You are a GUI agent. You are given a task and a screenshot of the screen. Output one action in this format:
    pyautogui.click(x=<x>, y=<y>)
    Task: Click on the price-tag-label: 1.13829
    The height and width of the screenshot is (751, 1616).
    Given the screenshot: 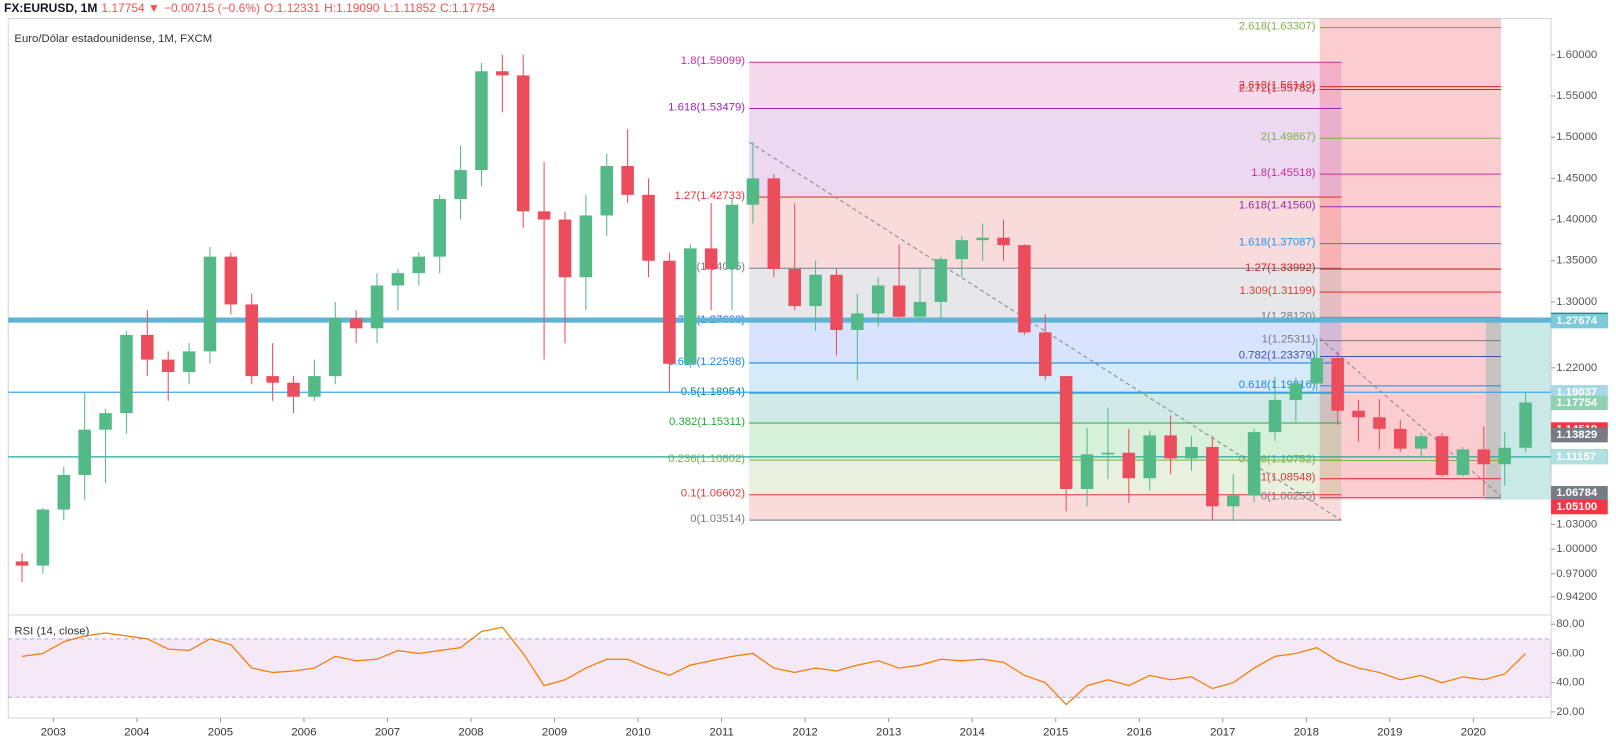 What is the action you would take?
    pyautogui.click(x=1576, y=435)
    